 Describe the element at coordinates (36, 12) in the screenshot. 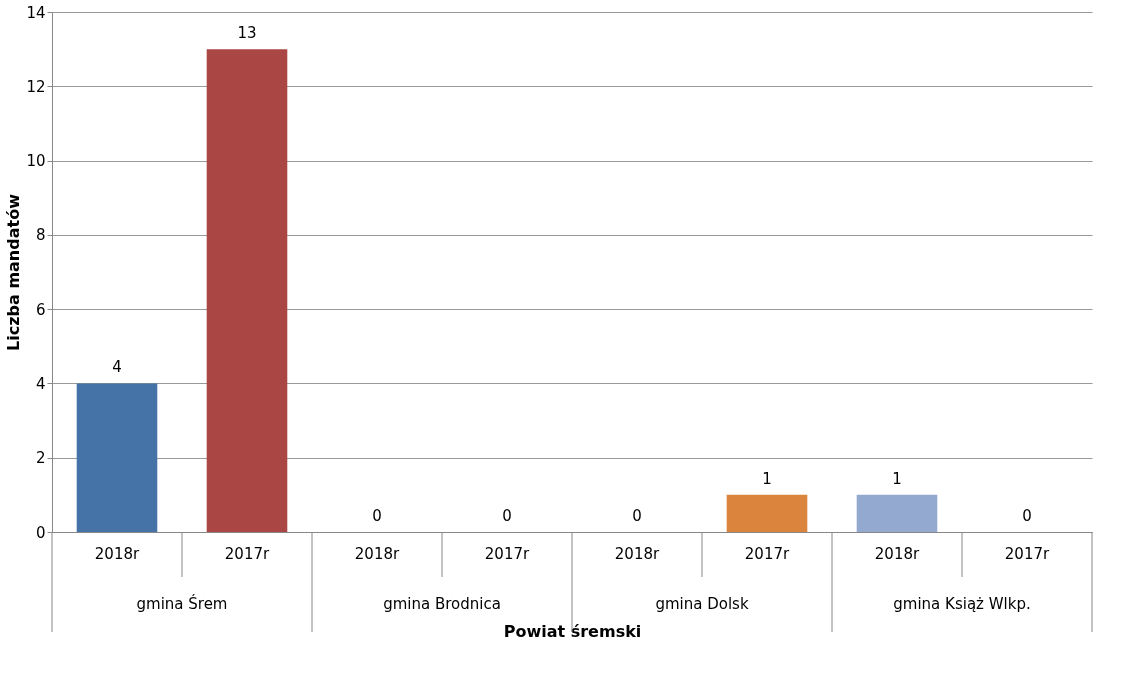

I see `y-tick-label: 14` at that location.